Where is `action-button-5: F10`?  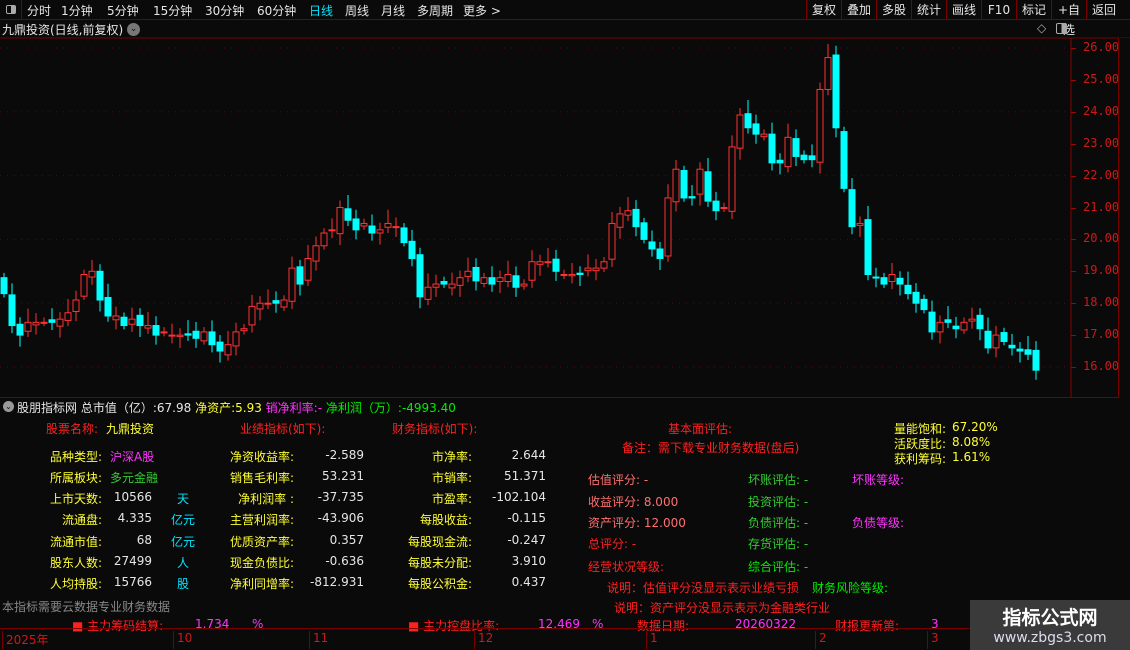
action-button-5: F10 is located at coordinates (998, 10).